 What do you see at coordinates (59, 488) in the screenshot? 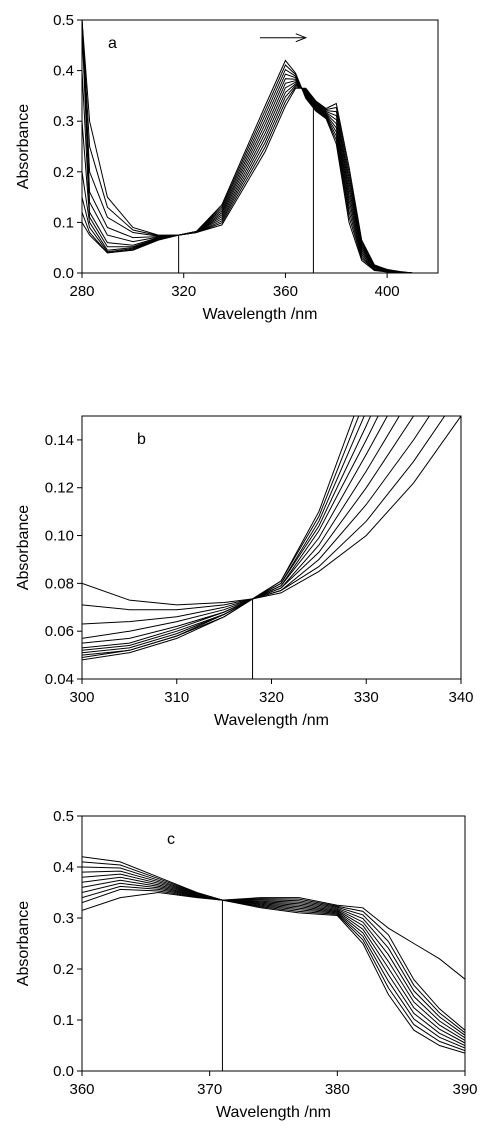
I see `y-tick-label: 0.12` at bounding box center [59, 488].